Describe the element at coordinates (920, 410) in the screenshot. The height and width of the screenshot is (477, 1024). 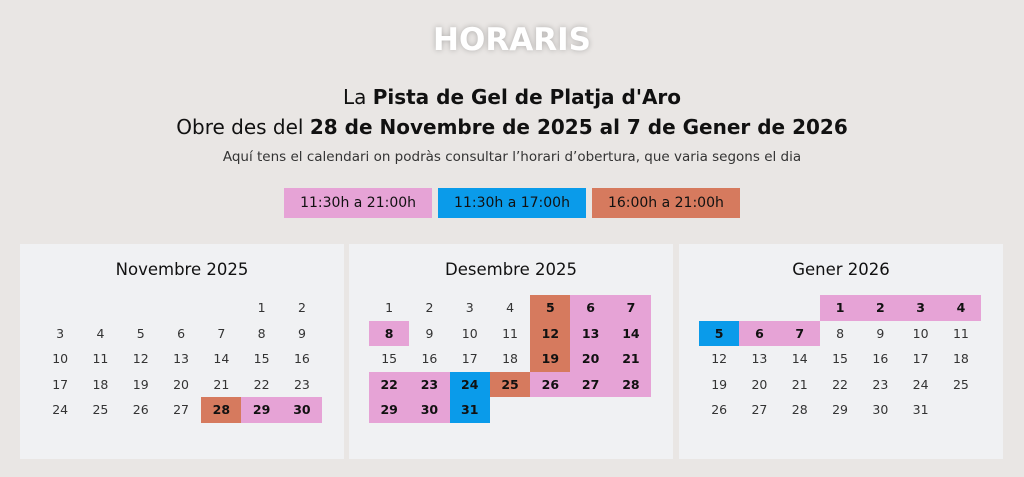
I see `day-31: 31` at that location.